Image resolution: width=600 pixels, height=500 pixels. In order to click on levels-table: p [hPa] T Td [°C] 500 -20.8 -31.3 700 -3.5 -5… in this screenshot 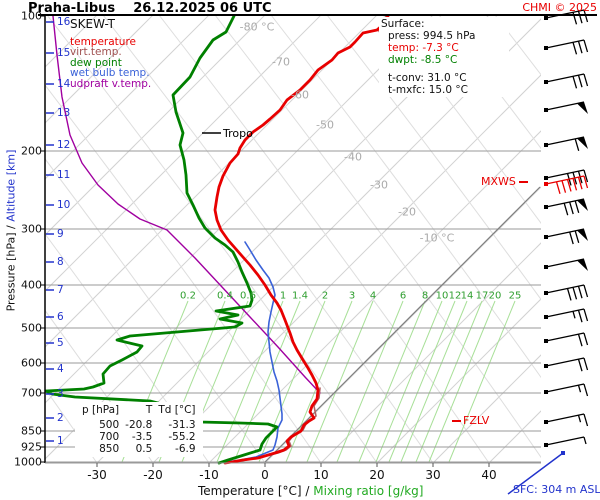, I will do `click(139, 429)`.